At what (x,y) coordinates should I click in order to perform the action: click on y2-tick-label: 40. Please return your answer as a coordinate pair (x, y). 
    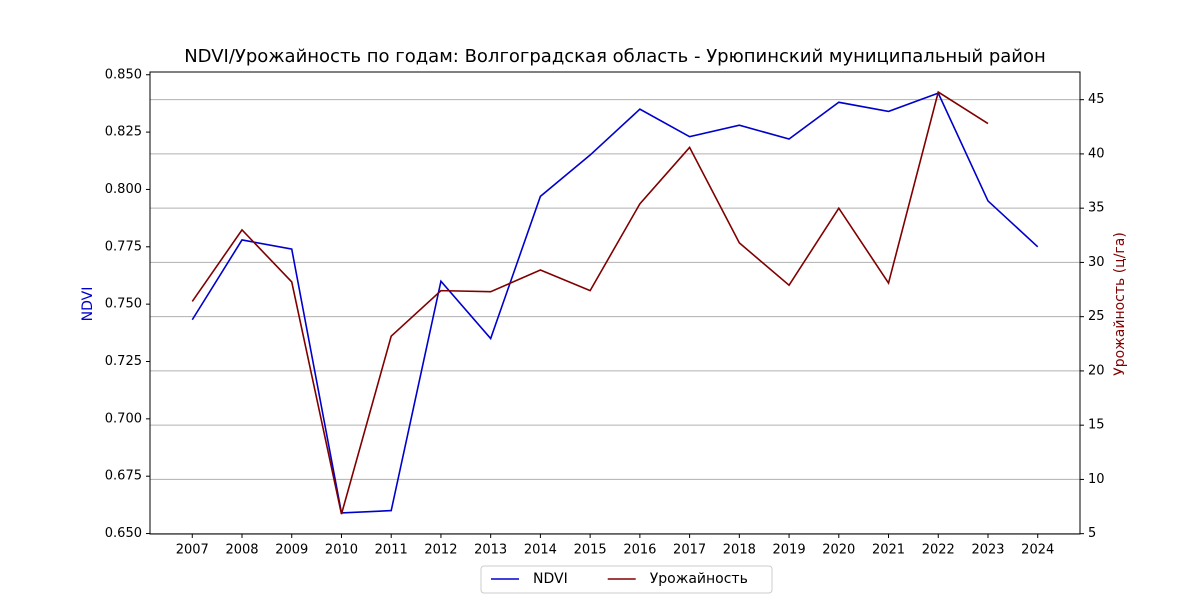
    Looking at the image, I should click on (1096, 153).